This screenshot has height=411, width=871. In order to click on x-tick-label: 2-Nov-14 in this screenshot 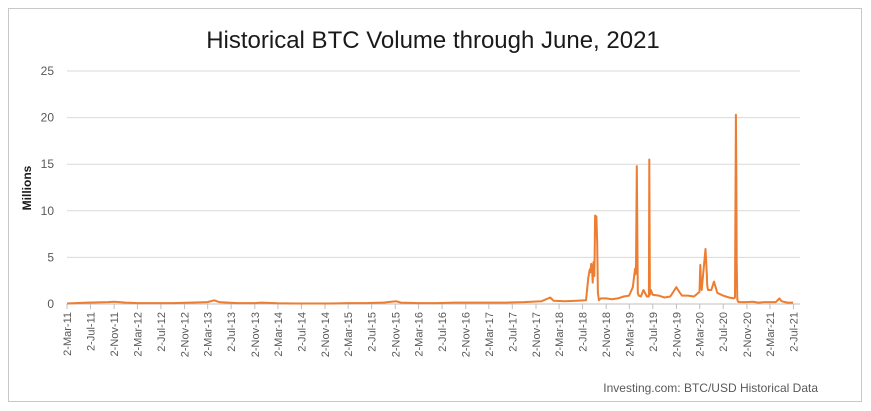, I will do `click(326, 334)`.